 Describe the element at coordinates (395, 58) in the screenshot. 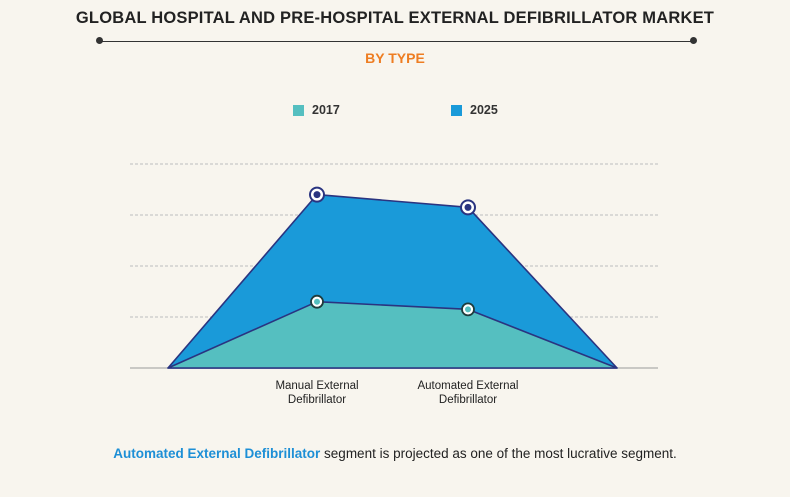

I see `chart-subtitle: BY TYPE` at that location.